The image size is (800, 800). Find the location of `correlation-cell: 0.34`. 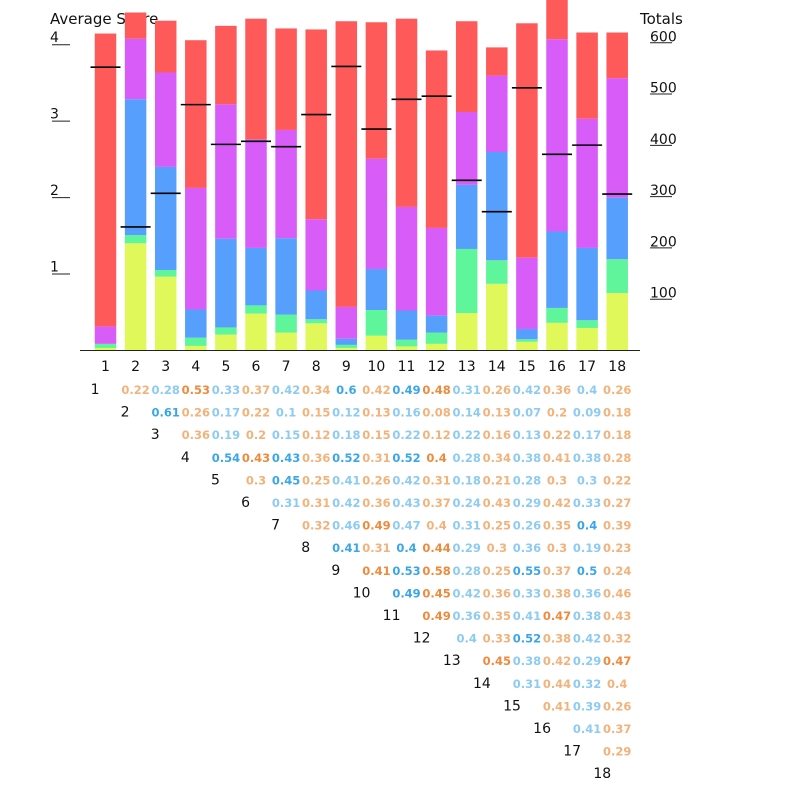

correlation-cell: 0.34 is located at coordinates (497, 458).